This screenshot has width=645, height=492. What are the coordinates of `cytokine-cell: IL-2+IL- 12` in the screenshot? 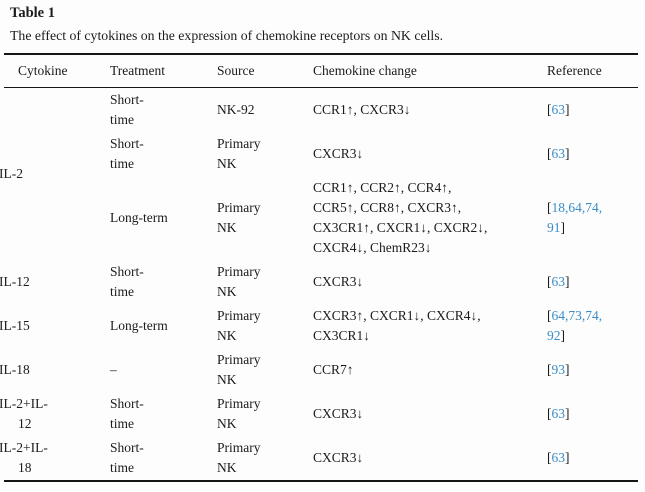 It's located at (24, 413).